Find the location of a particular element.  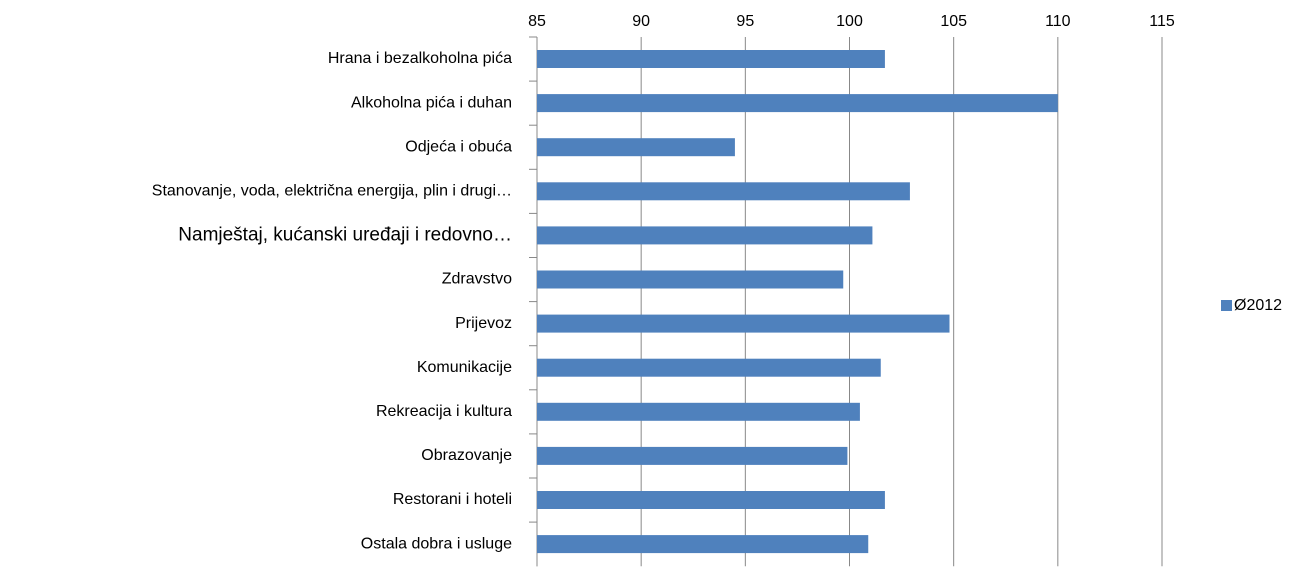

x-tick-label: 105 is located at coordinates (953, 21).